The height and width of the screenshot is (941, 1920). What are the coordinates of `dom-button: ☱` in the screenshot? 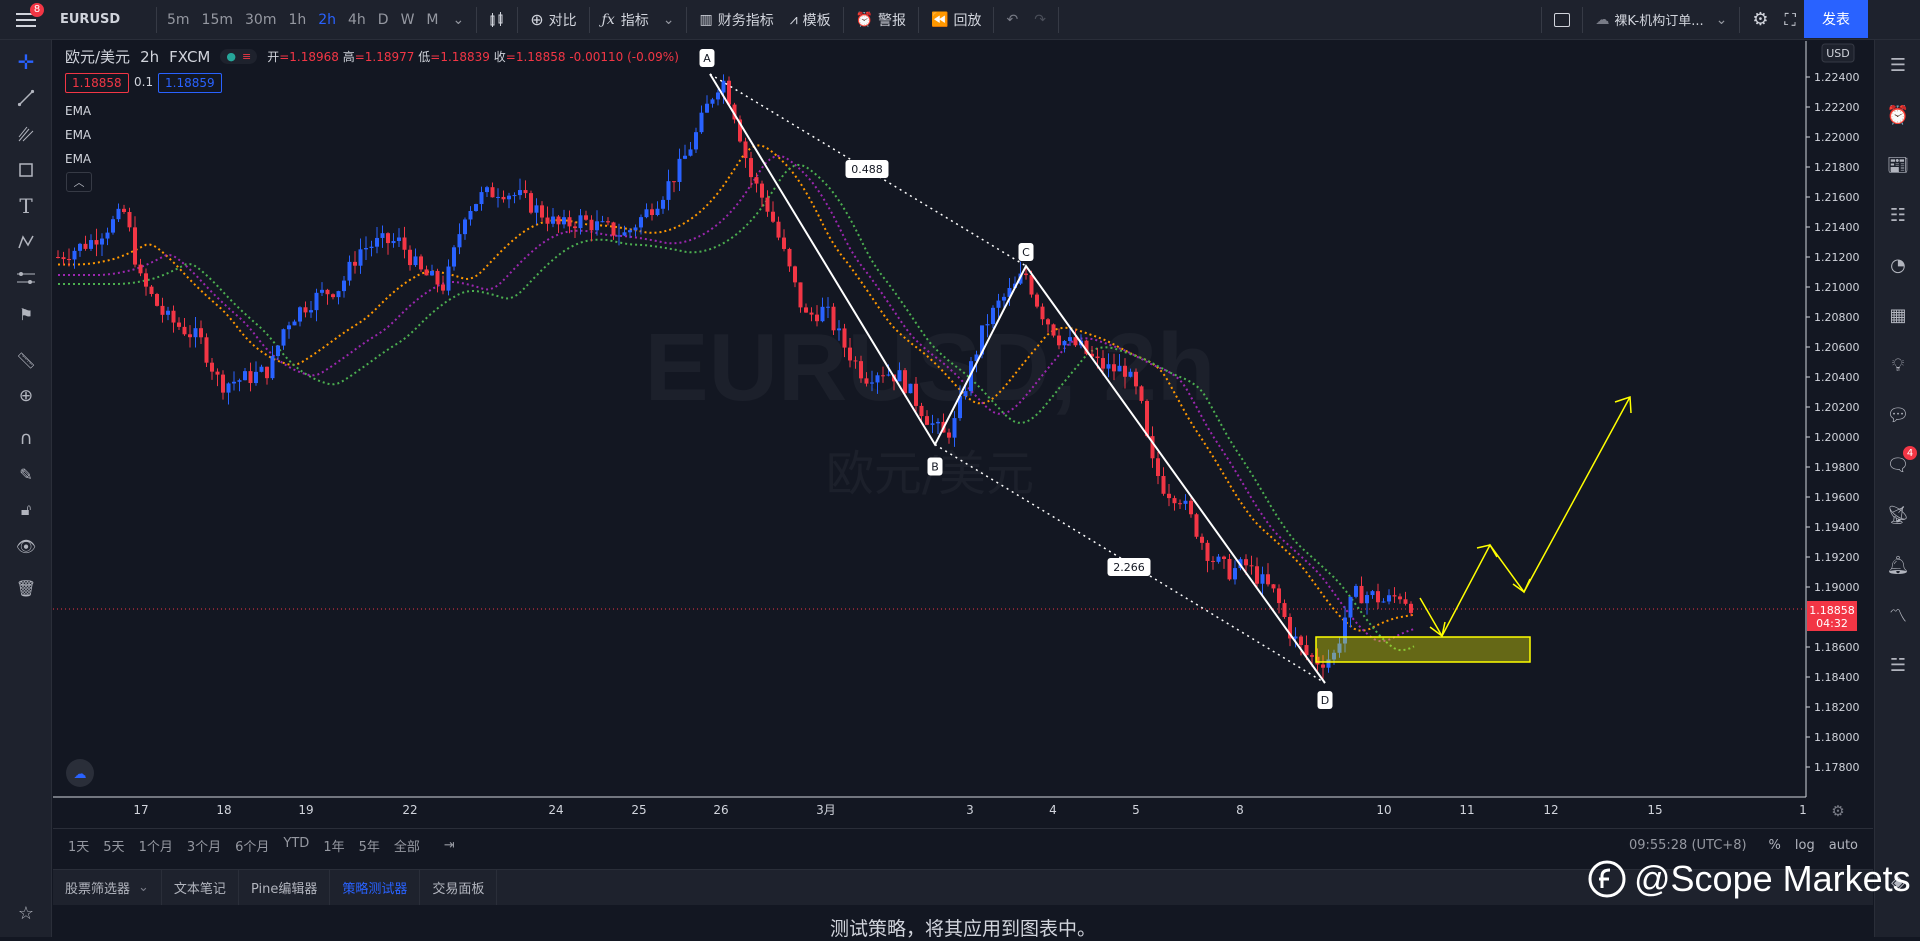 It's located at (1897, 665).